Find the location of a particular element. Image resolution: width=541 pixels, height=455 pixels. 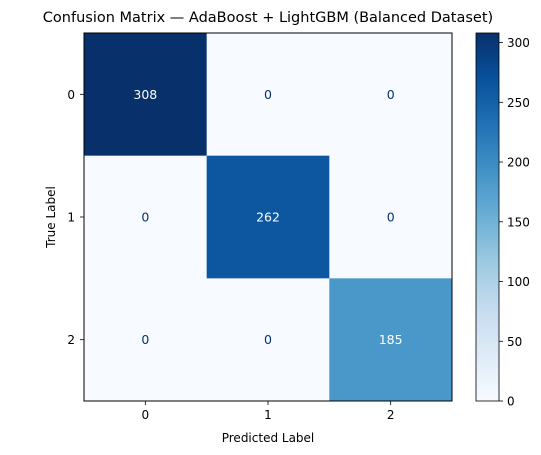

colorbar-tick-label: 150 is located at coordinates (518, 222).